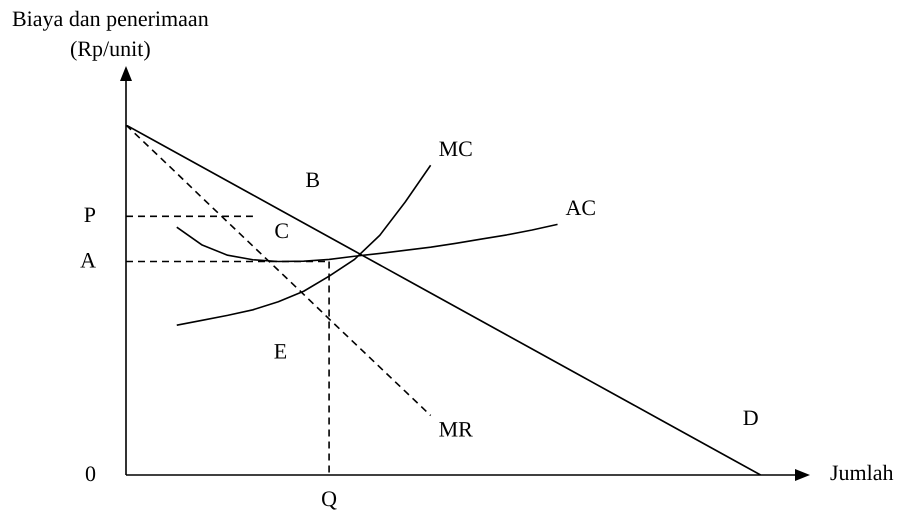  What do you see at coordinates (282, 230) in the screenshot?
I see `annotation: C` at bounding box center [282, 230].